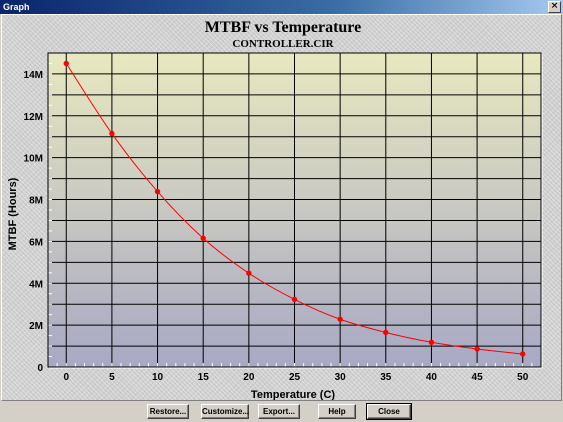  I want to click on x-tick-label: 0, so click(66, 377).